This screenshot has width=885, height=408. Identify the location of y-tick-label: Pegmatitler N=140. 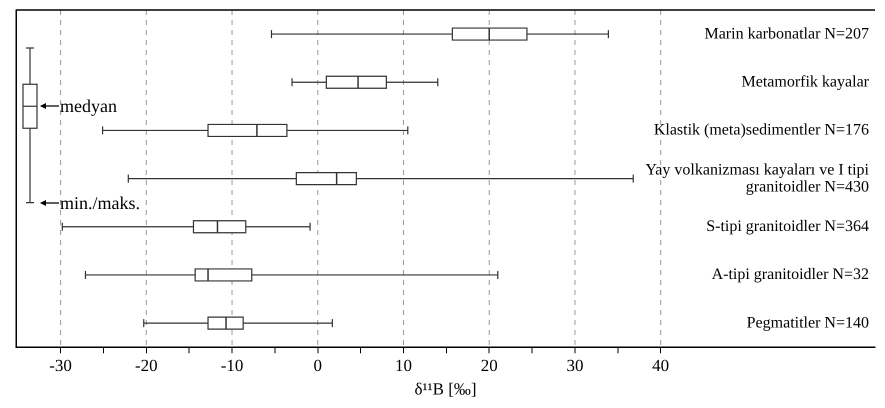
(807, 323).